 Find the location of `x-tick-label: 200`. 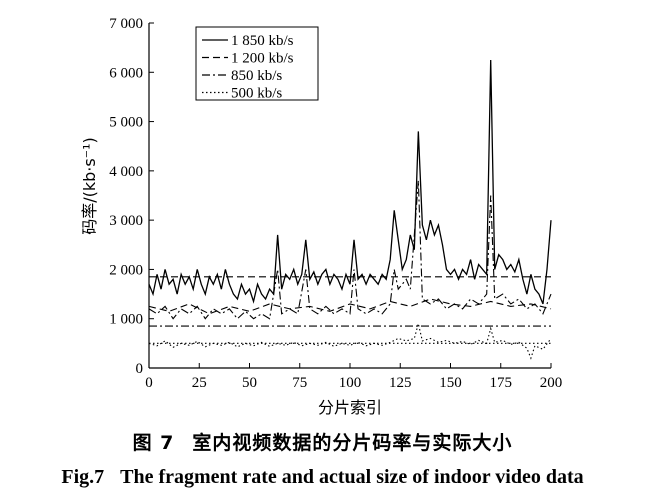

x-tick-label: 200 is located at coordinates (551, 383).